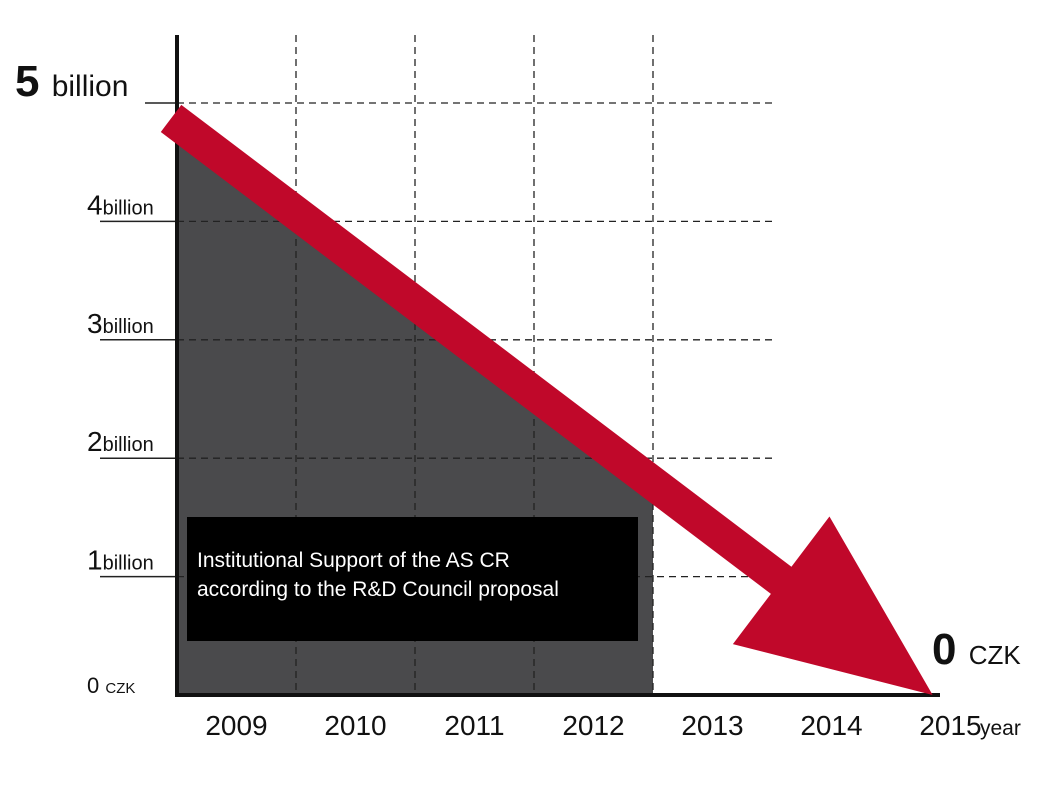 The width and height of the screenshot is (1054, 809). Describe the element at coordinates (355, 725) in the screenshot. I see `x-tick-label: 2010` at that location.